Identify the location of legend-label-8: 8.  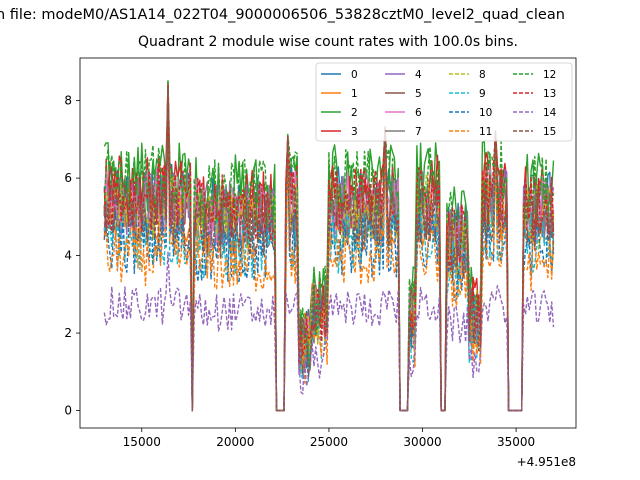
(482, 75).